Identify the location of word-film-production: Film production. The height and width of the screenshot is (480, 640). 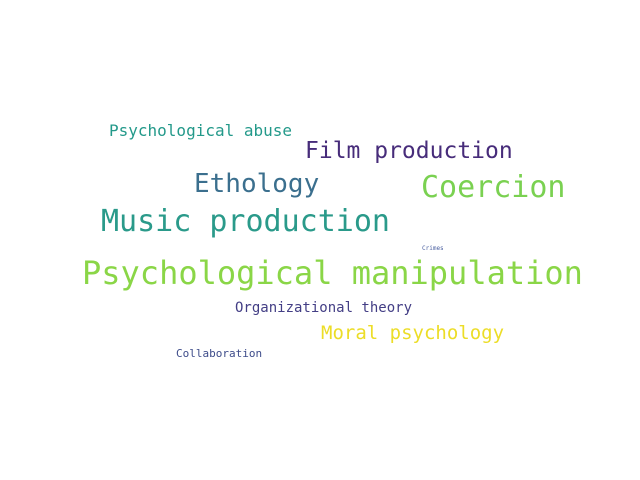
(409, 151).